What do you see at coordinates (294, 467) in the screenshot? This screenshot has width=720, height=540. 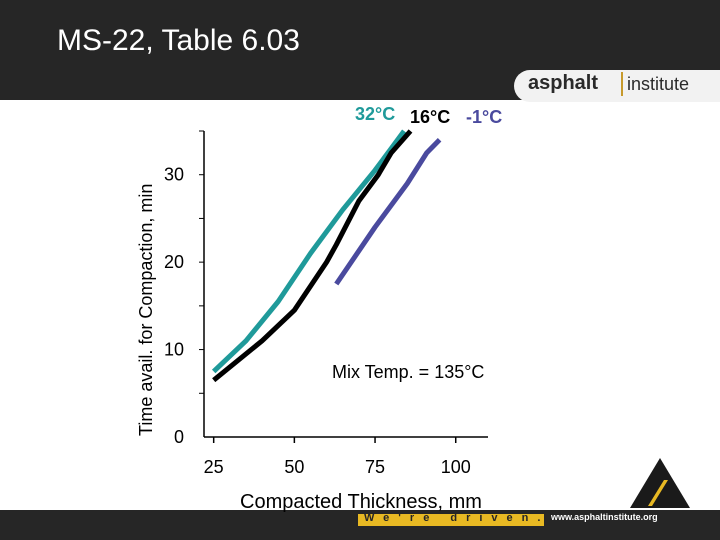 I see `x-tick-label: 50` at bounding box center [294, 467].